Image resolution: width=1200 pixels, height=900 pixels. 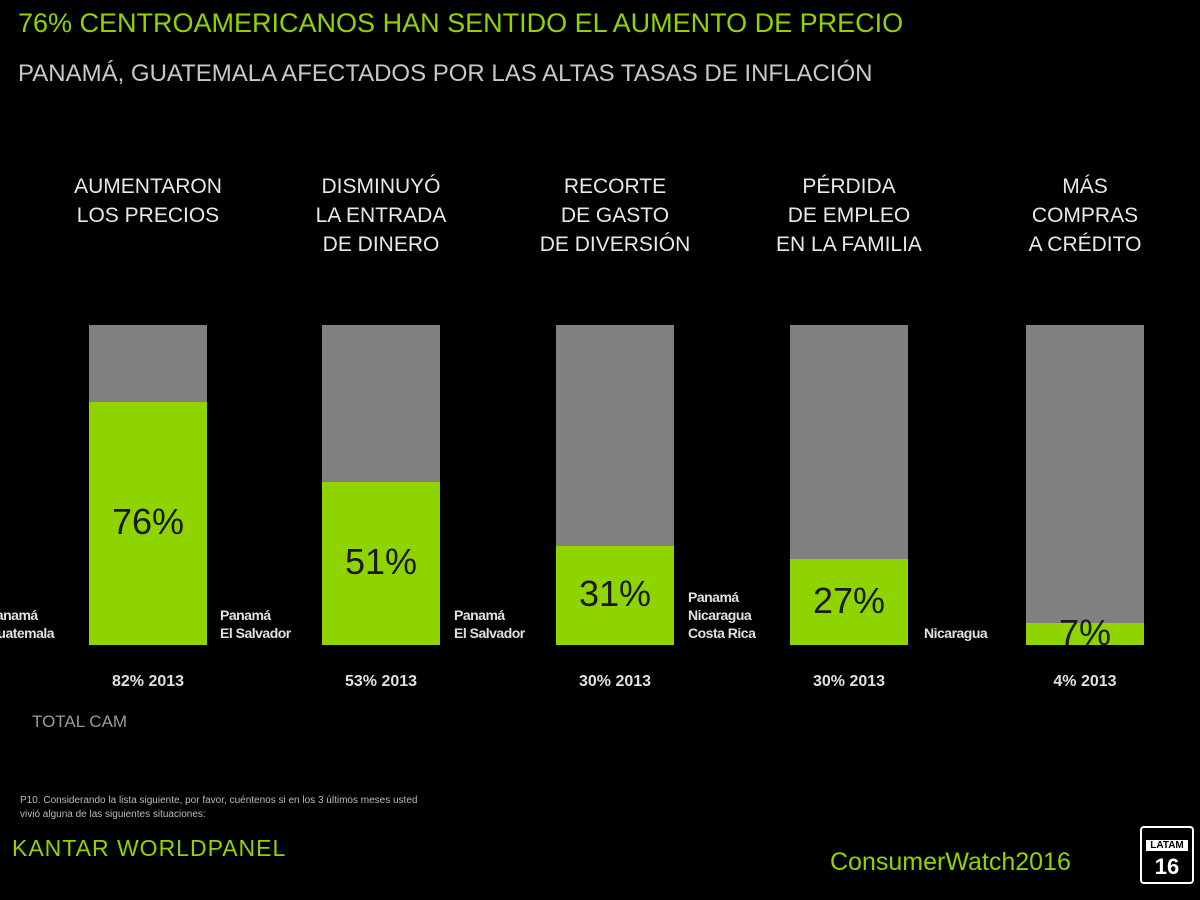 What do you see at coordinates (849, 215) in the screenshot?
I see `category-label: PÉRDIDA DE EMPLEO EN LA FAMILIA` at bounding box center [849, 215].